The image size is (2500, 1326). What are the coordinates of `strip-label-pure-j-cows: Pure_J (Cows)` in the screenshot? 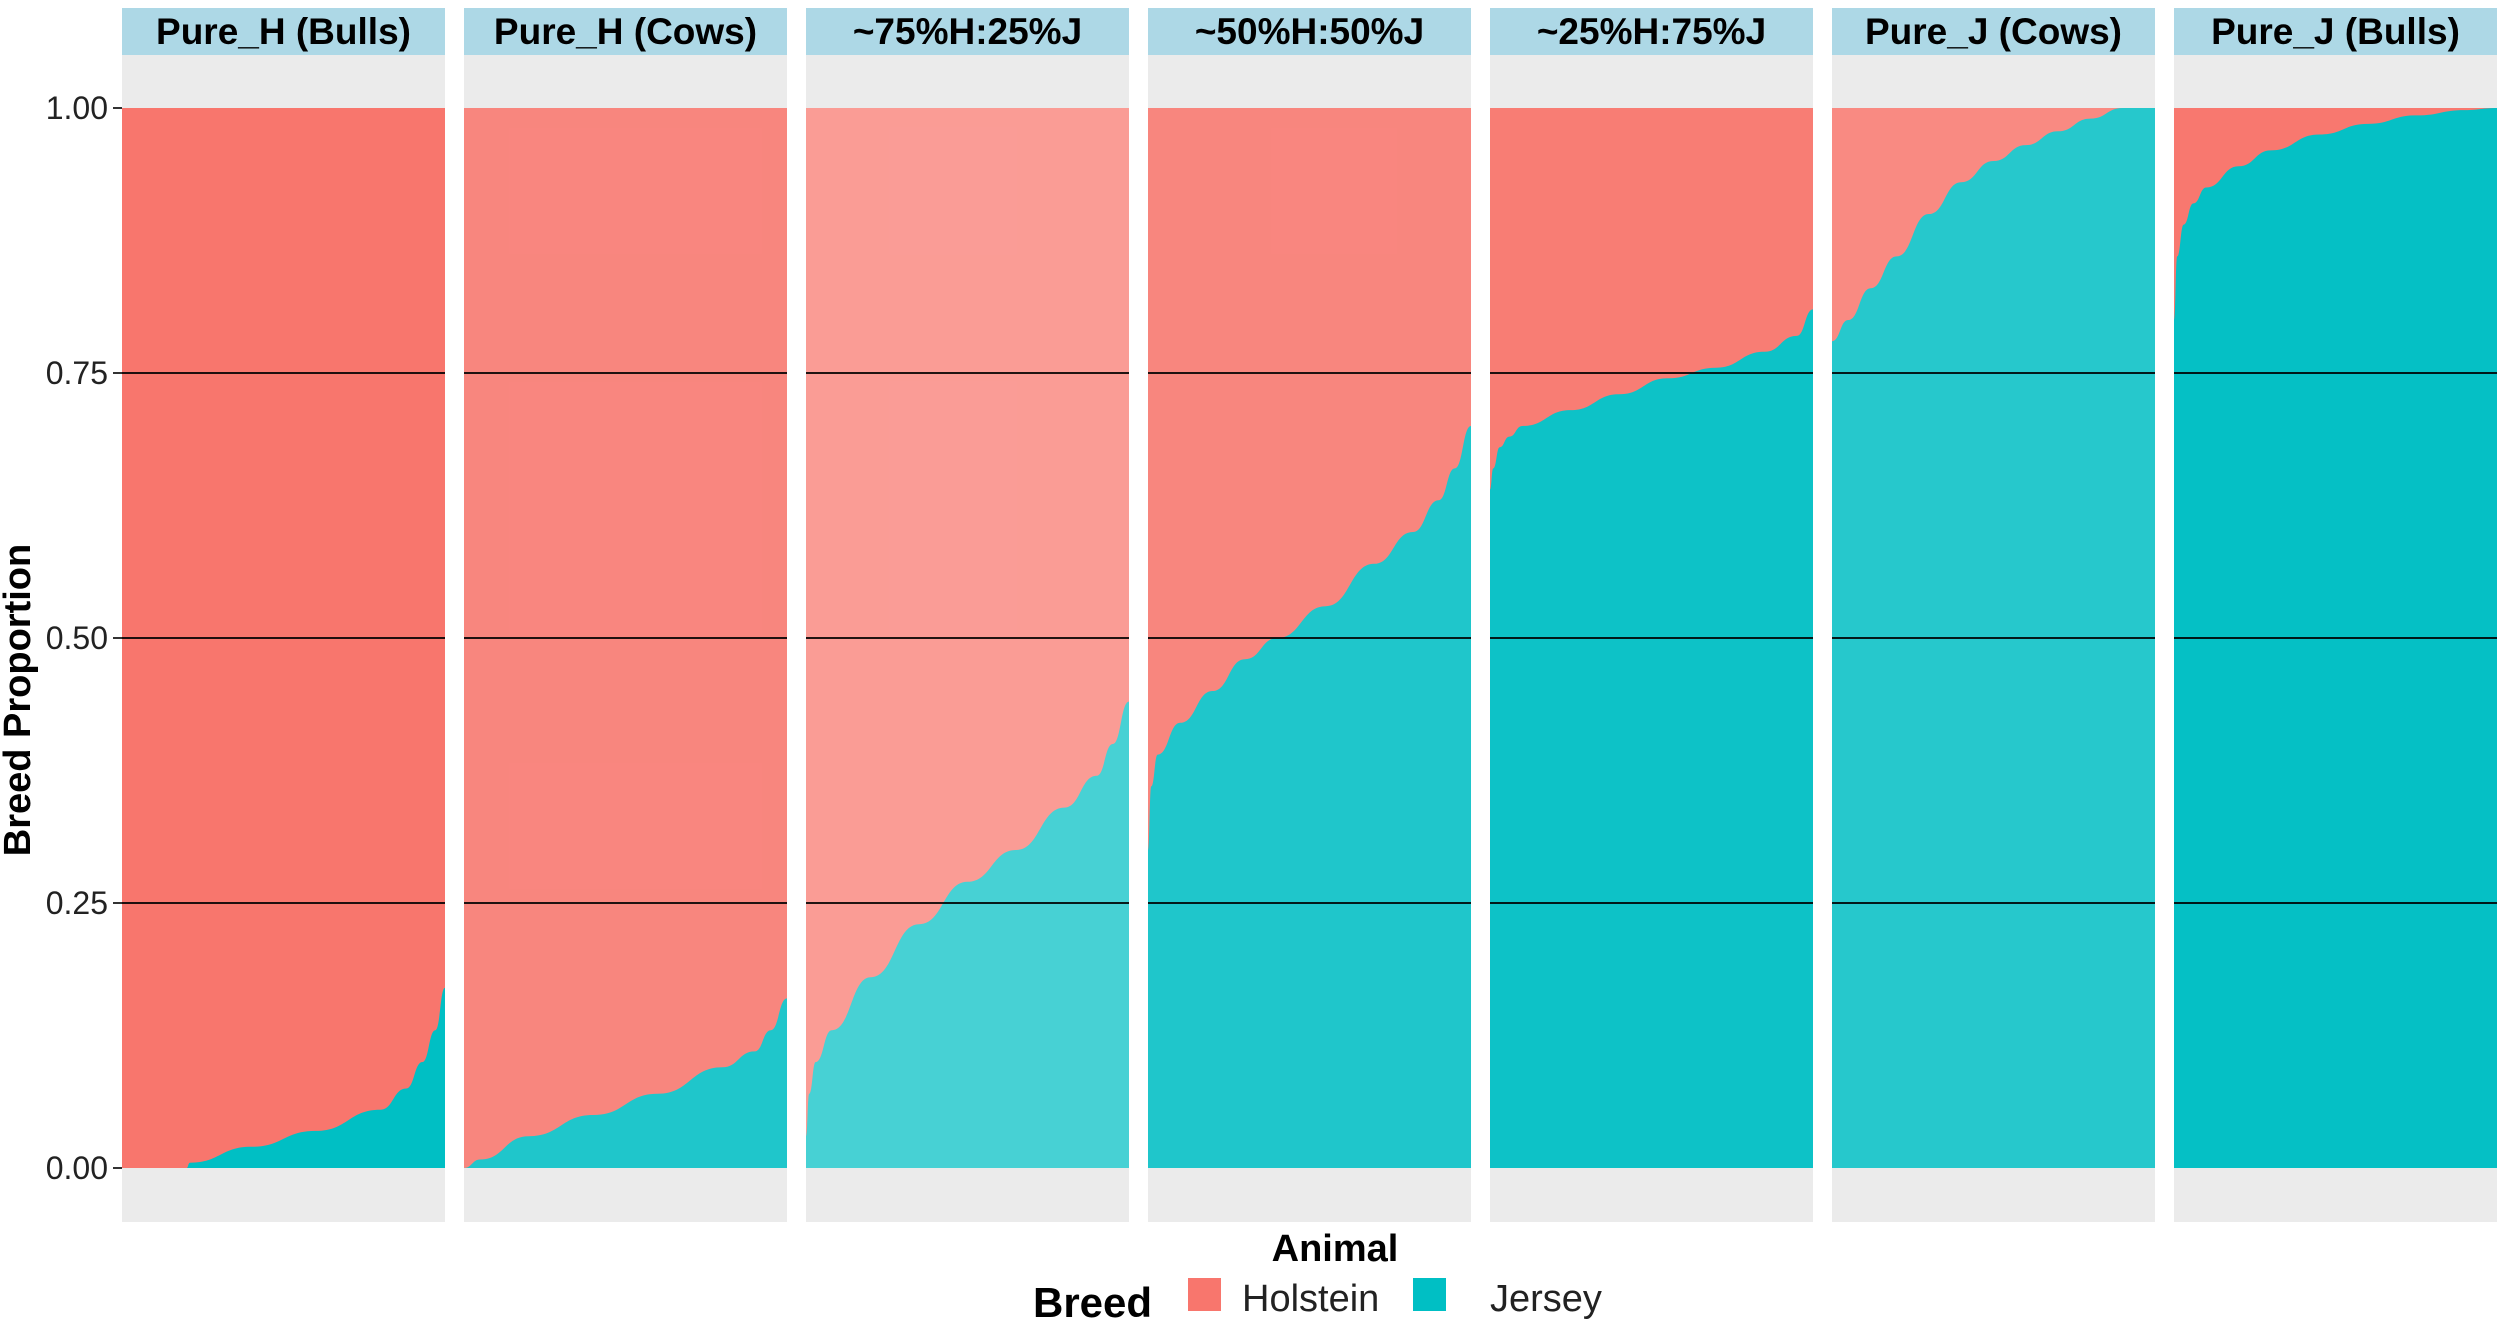 It's located at (1993, 31).